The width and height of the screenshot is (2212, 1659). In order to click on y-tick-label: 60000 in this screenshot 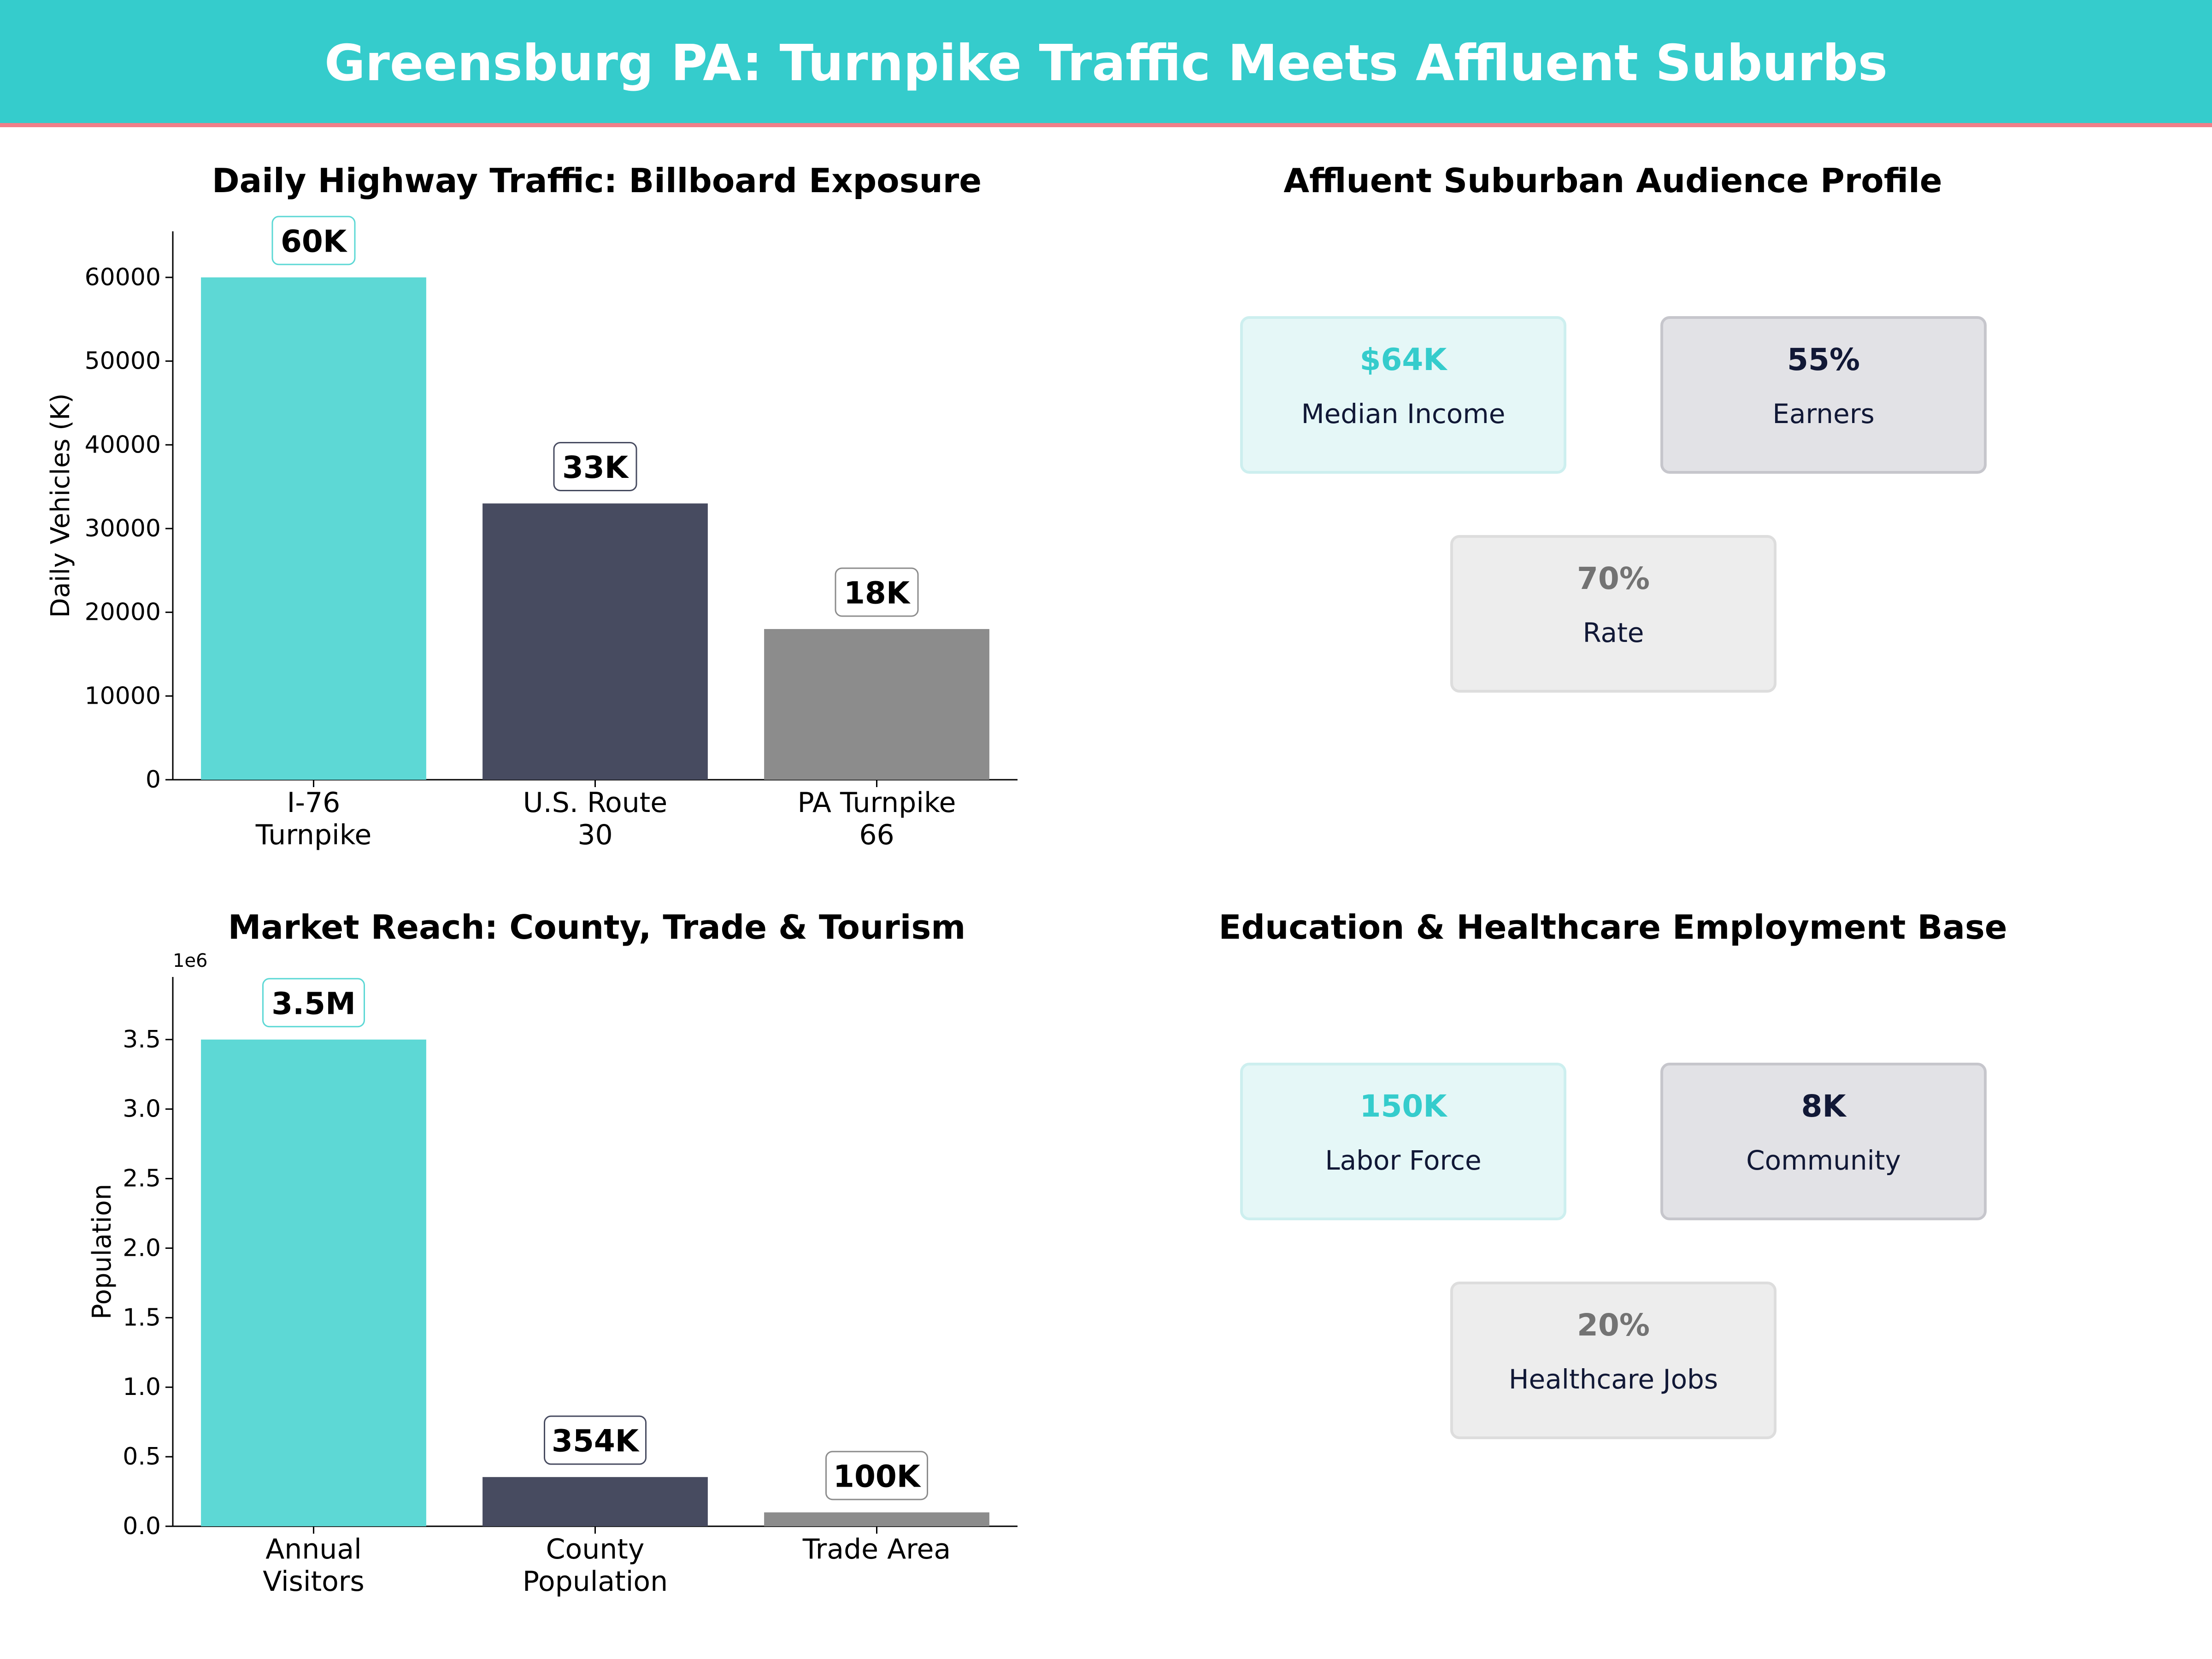, I will do `click(123, 277)`.